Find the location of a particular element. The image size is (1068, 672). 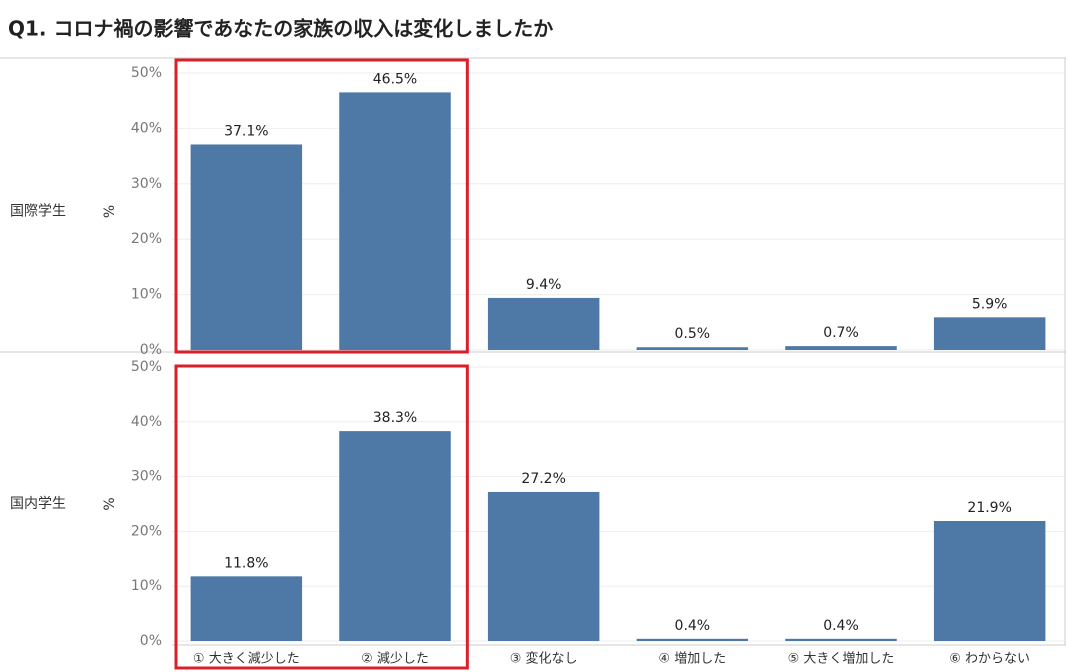

x-tick-label: ⑥ わからない is located at coordinates (989, 659).